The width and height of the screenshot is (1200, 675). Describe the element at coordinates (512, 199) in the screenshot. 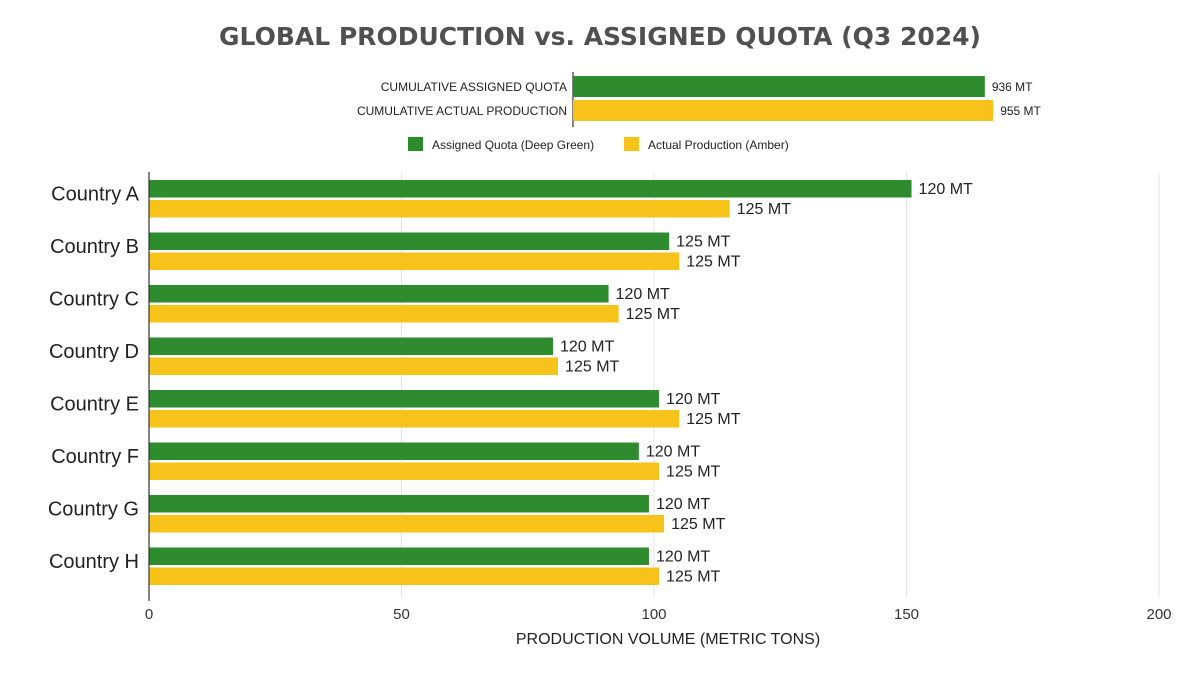

I see `category-row-country-a: Country A 120 MT 125 MT` at that location.